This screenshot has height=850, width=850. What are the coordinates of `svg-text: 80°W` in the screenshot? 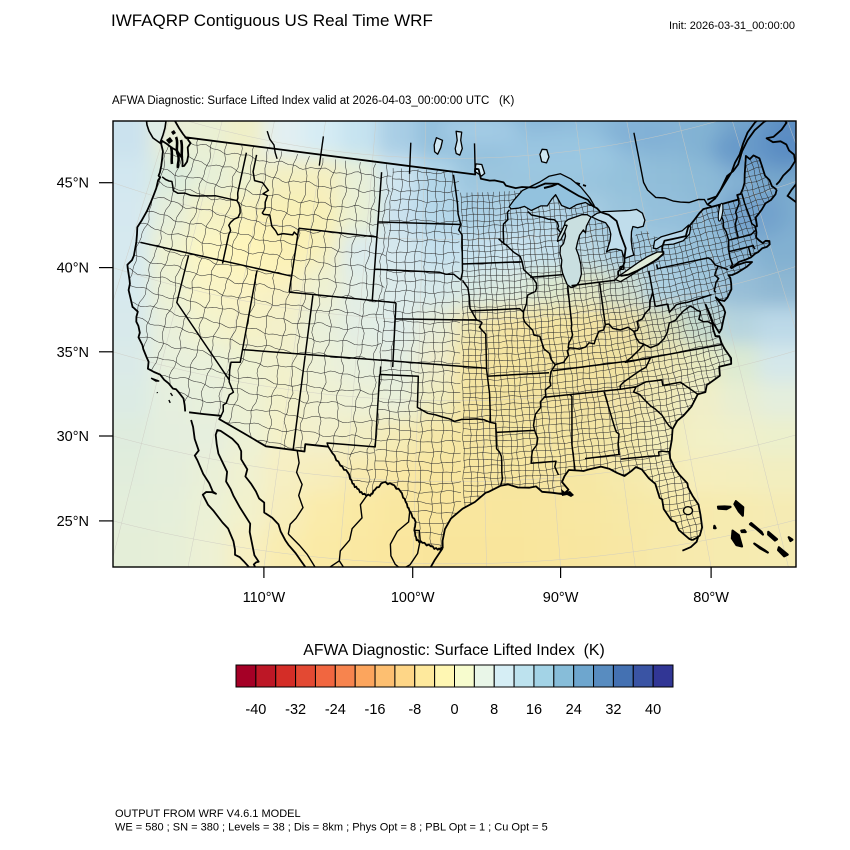 It's located at (711, 598).